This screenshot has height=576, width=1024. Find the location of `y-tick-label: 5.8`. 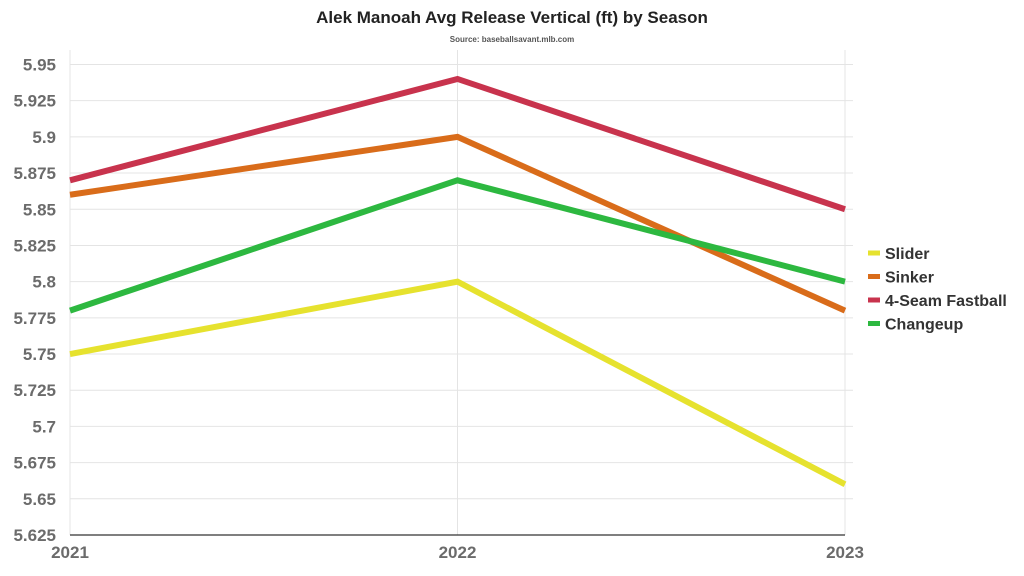

y-tick-label: 5.8 is located at coordinates (44, 282).